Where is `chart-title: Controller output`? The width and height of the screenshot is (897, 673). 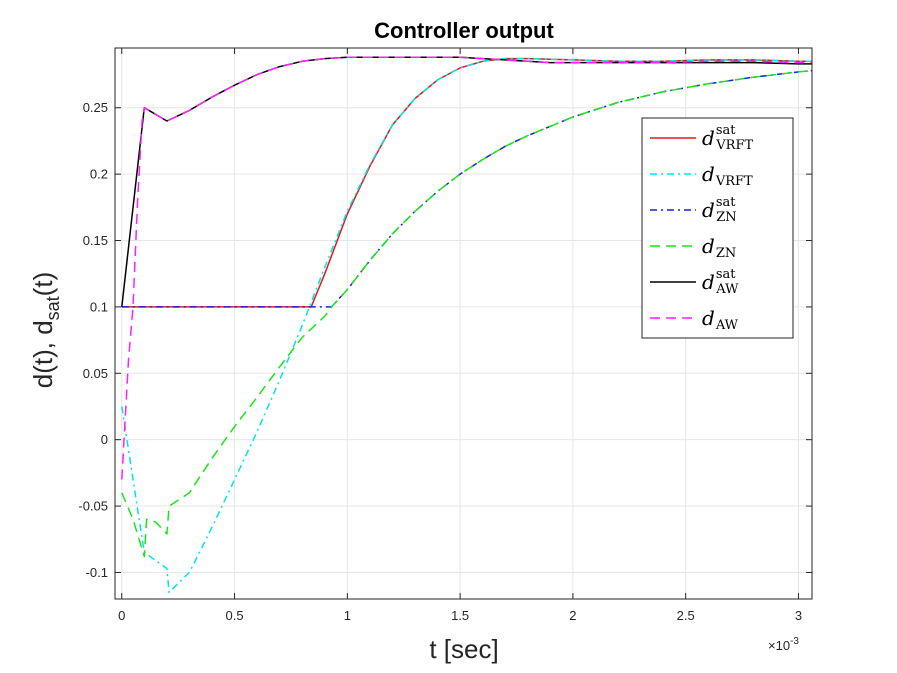
chart-title: Controller output is located at coordinates (464, 30).